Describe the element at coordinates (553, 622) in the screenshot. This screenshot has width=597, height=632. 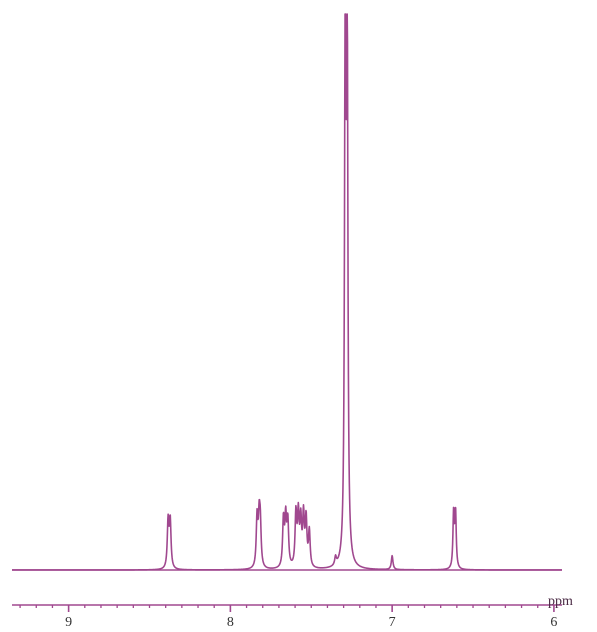
I see `x-tick-label: 6` at that location.